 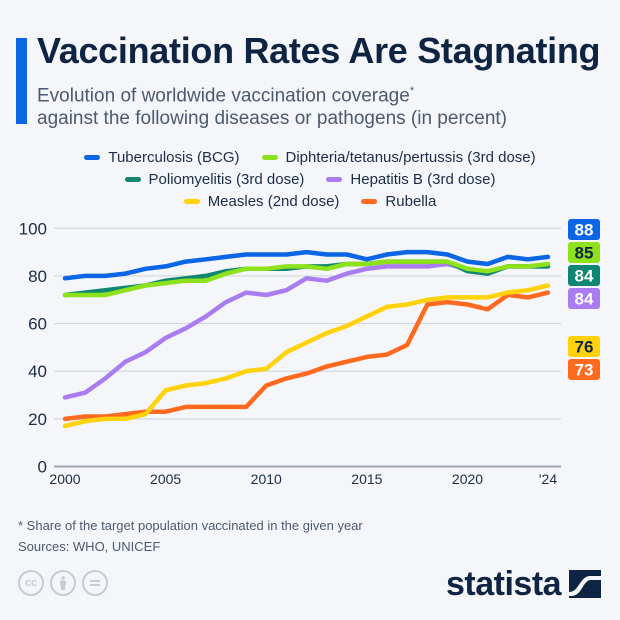 I want to click on end-label-value: 88, so click(x=584, y=230).